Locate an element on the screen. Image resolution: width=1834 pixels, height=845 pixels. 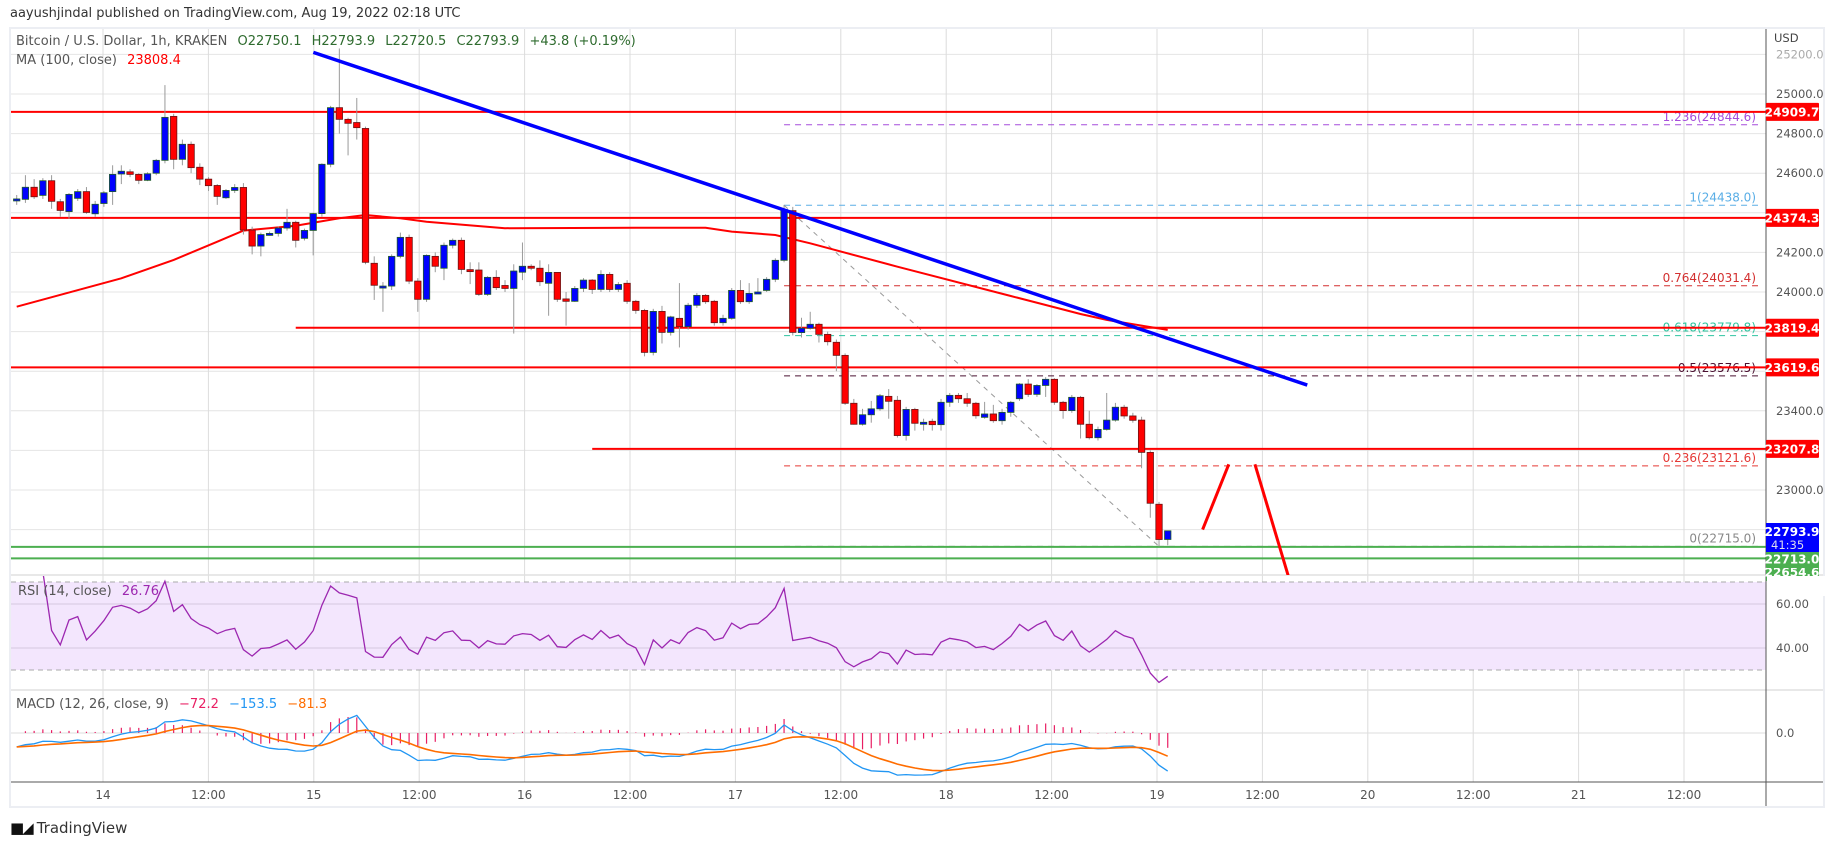
macd-signal-line is located at coordinates (592, 748).